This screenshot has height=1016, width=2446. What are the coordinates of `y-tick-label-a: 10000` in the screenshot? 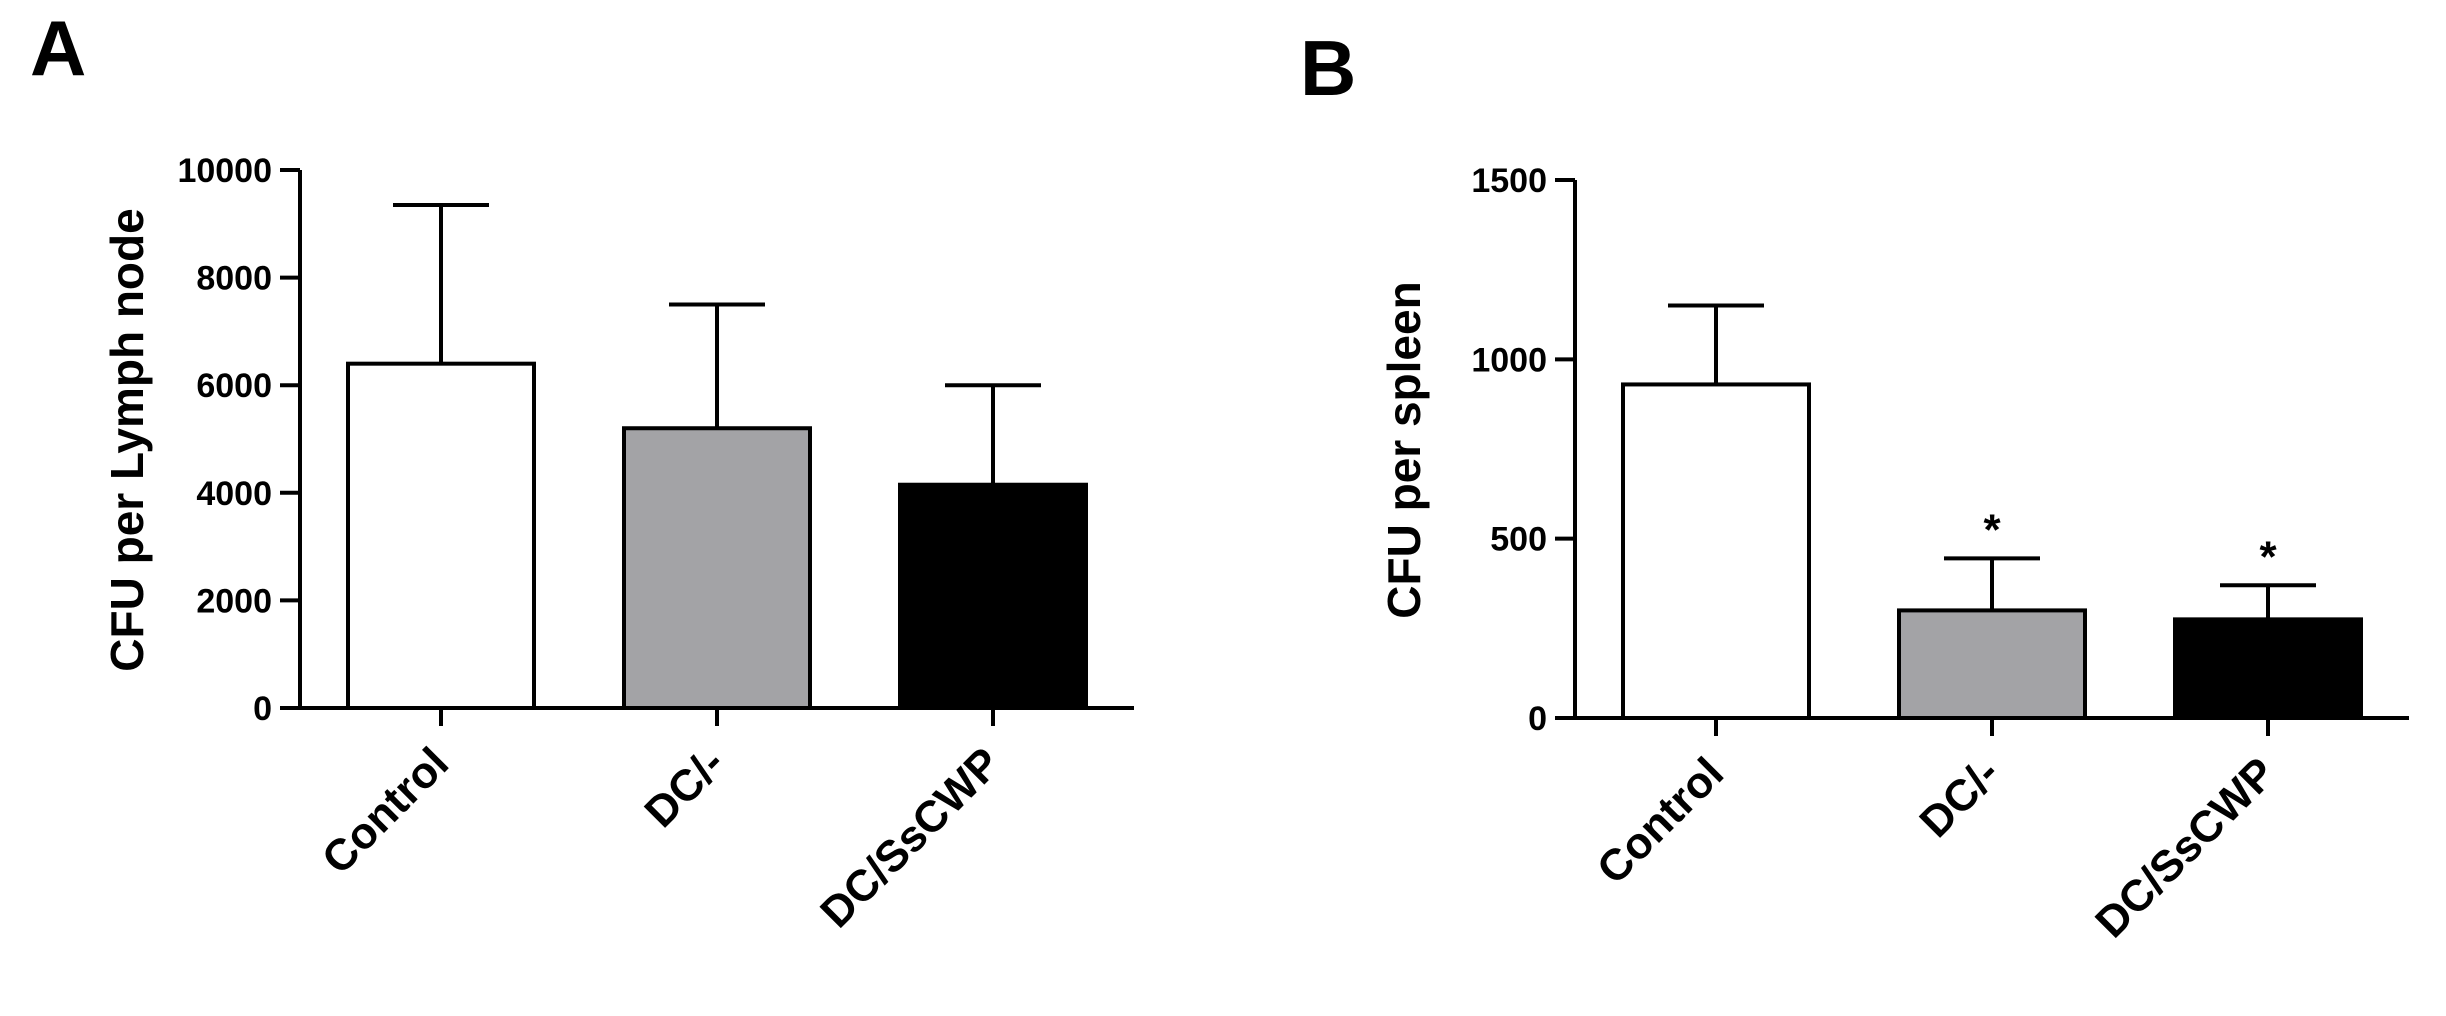 It's located at (224, 171).